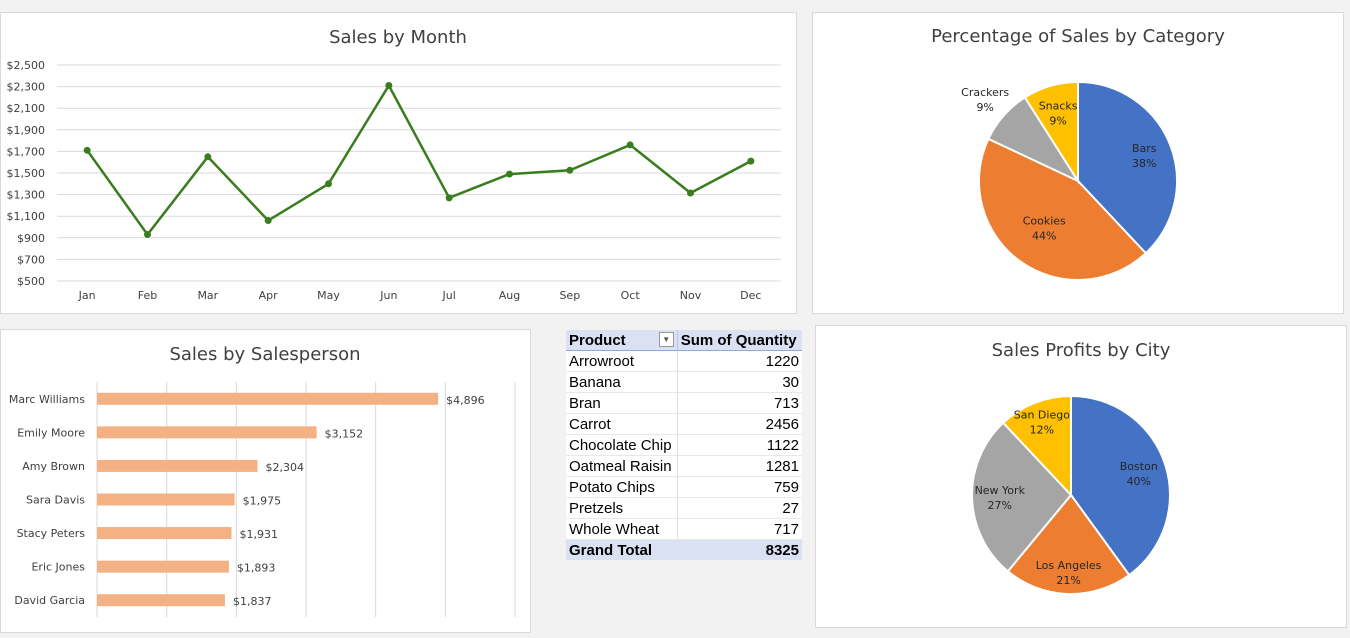 The image size is (1350, 638). What do you see at coordinates (739, 549) in the screenshot?
I see `grand-total-value: 8325` at bounding box center [739, 549].